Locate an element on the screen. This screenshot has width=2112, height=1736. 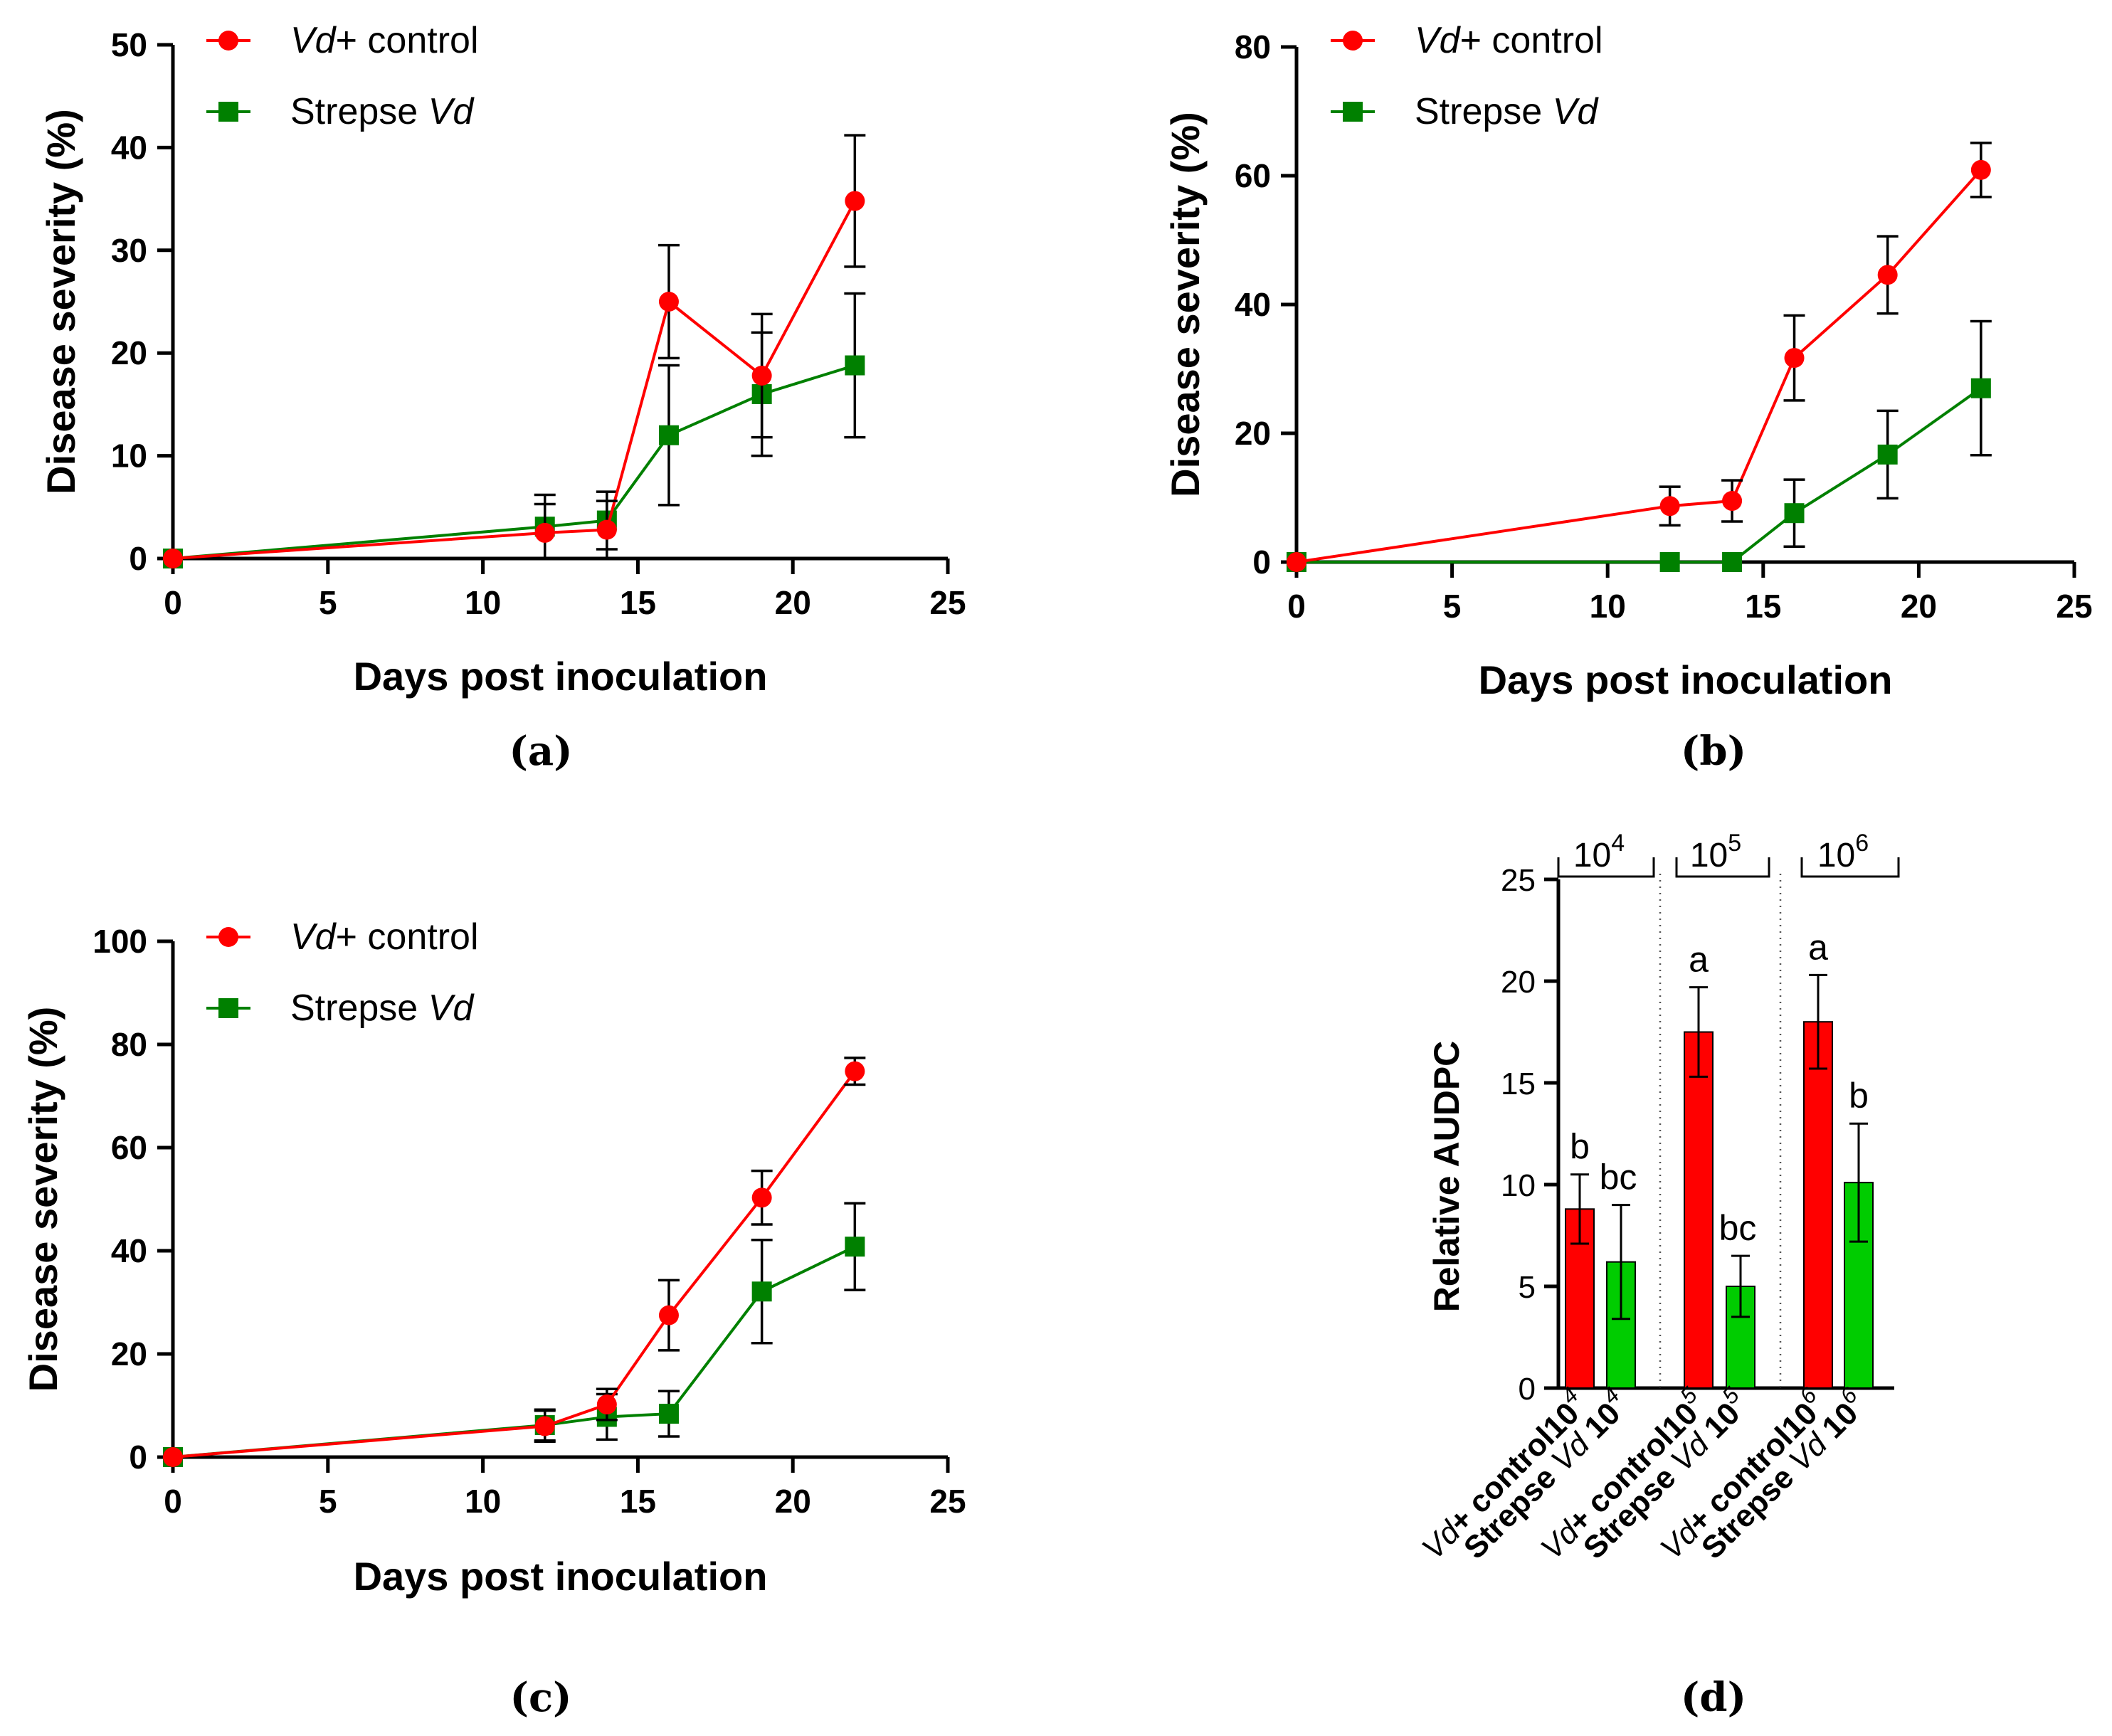
panel-caption: (a) is located at coordinates (540, 752).